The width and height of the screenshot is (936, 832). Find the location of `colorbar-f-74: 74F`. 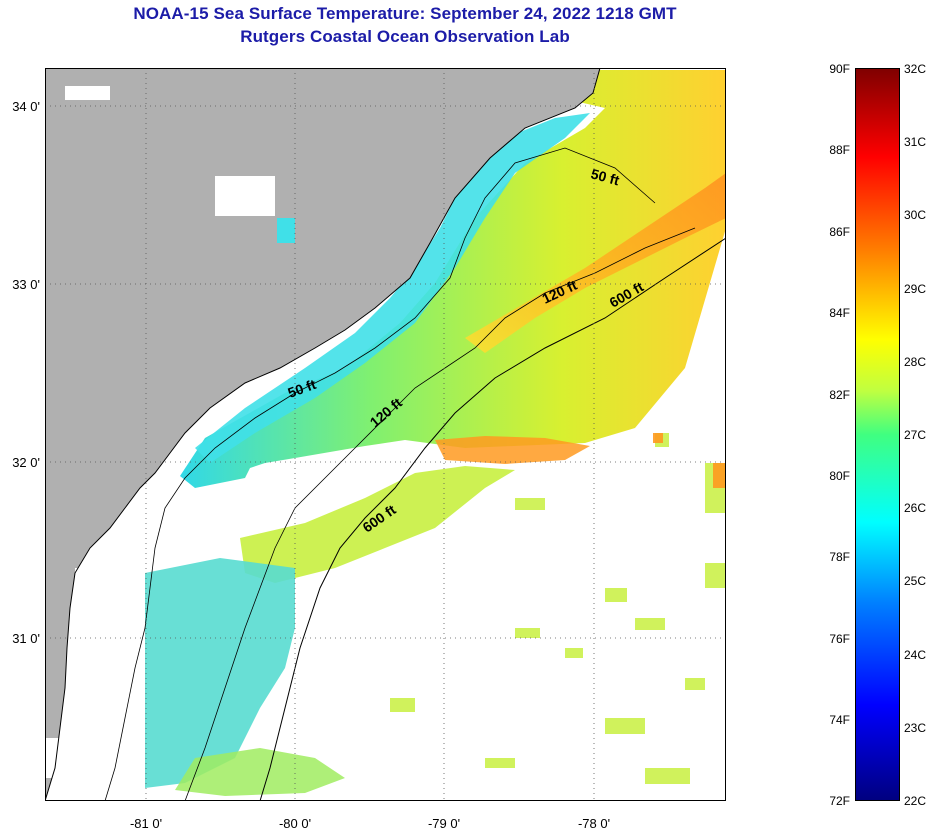

colorbar-f-74: 74F is located at coordinates (839, 720).